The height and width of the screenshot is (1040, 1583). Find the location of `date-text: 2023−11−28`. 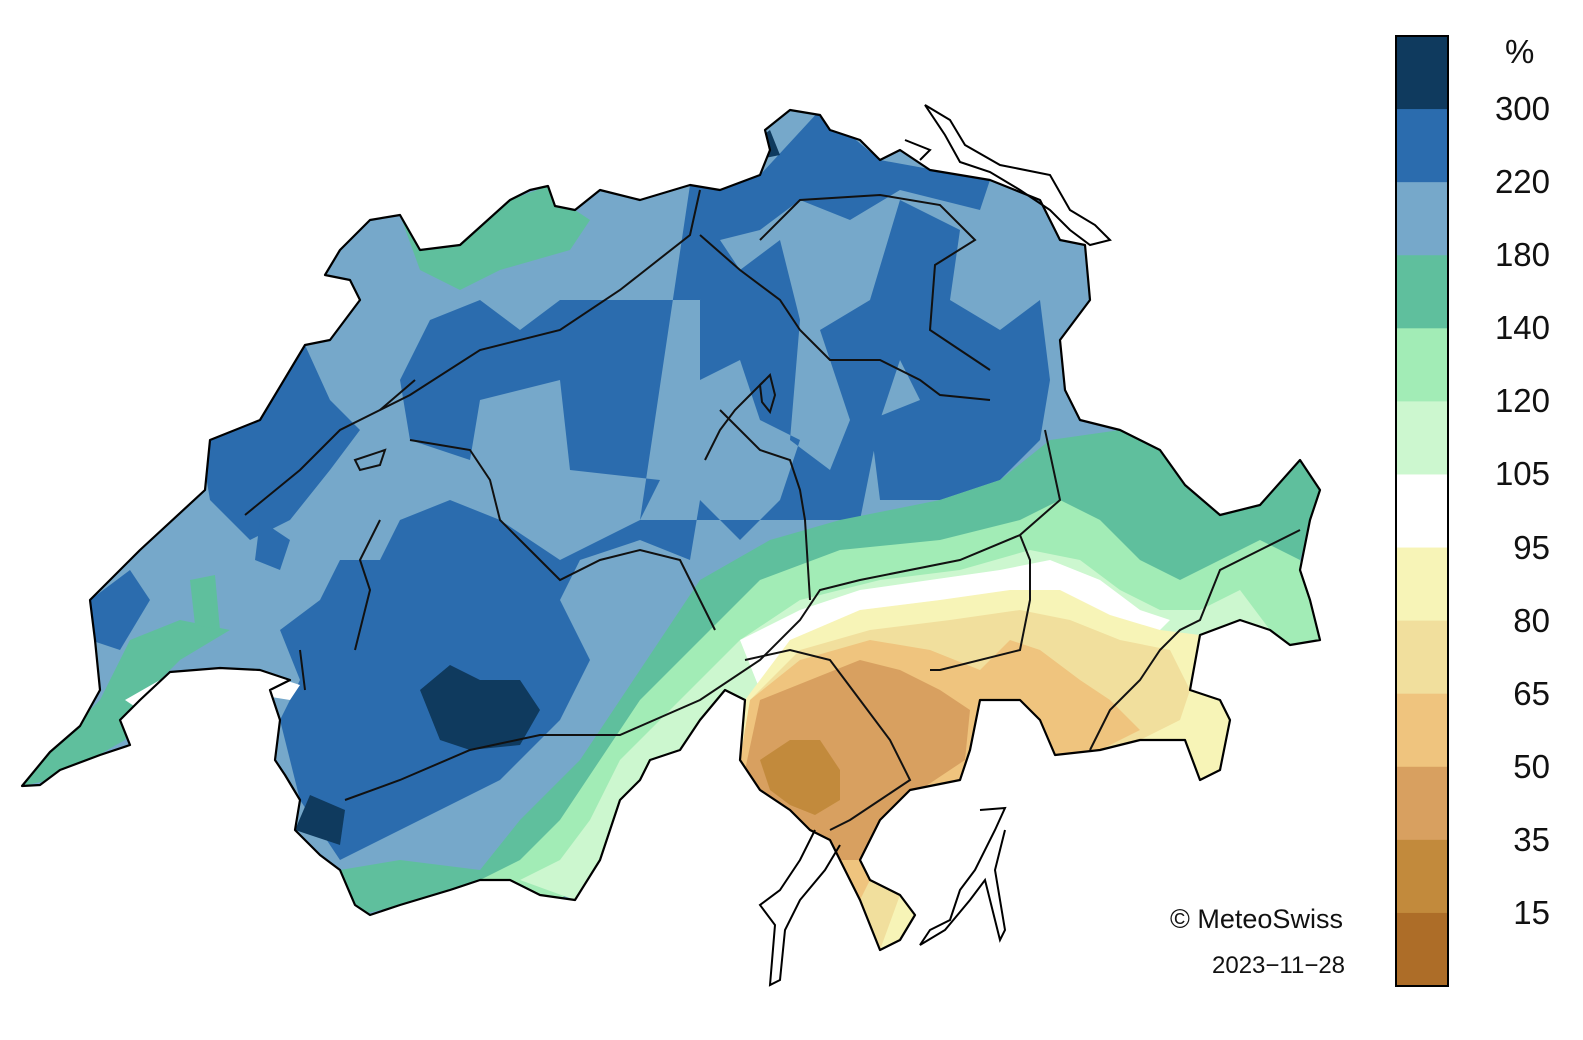

date-text: 2023−11−28 is located at coordinates (1279, 965).